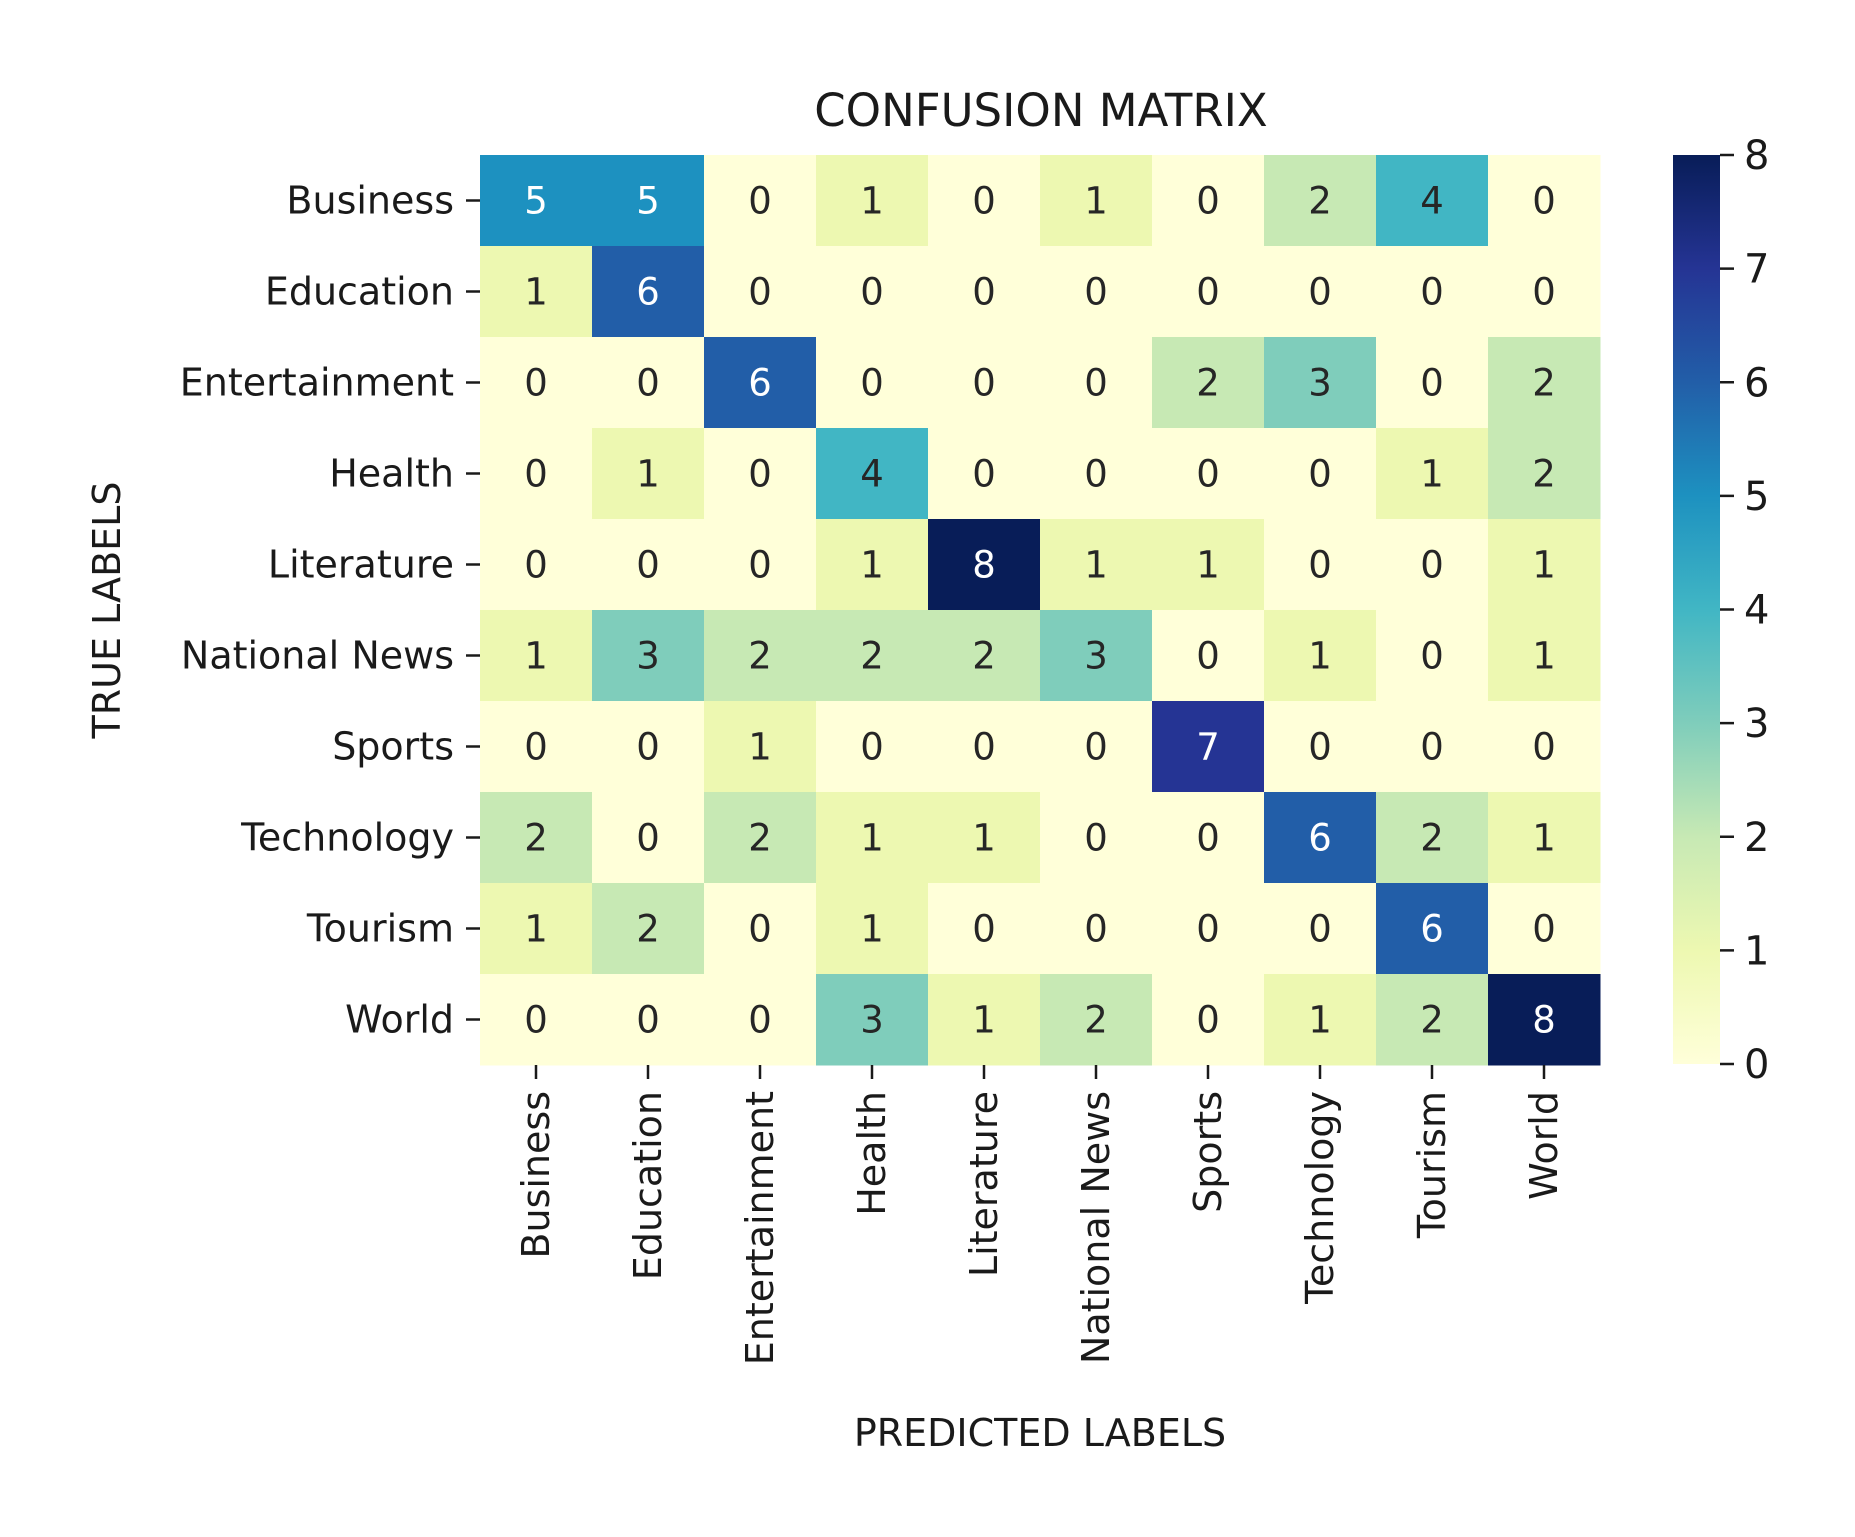 This screenshot has height=1537, width=1855. Describe the element at coordinates (1432, 656) in the screenshot. I see `cell-national-news-tourism` at that location.